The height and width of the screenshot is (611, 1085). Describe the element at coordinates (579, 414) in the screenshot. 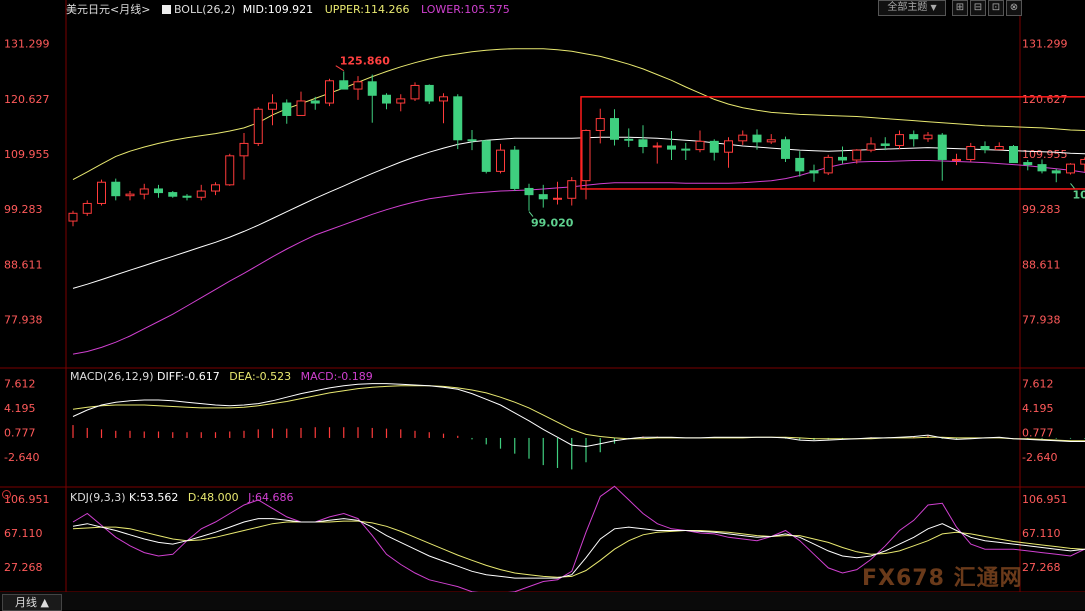

I see `macd-dea-line` at that location.